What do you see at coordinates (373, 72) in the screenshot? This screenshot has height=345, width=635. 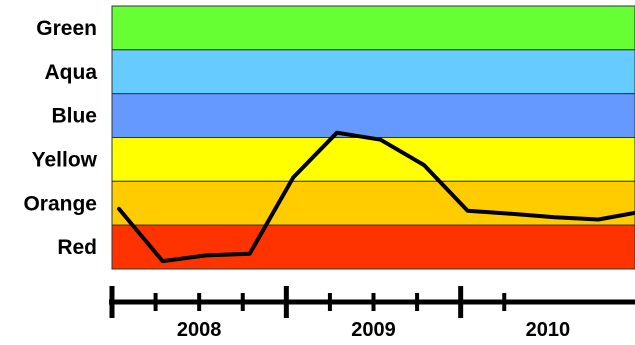 I see `band-aqua` at bounding box center [373, 72].